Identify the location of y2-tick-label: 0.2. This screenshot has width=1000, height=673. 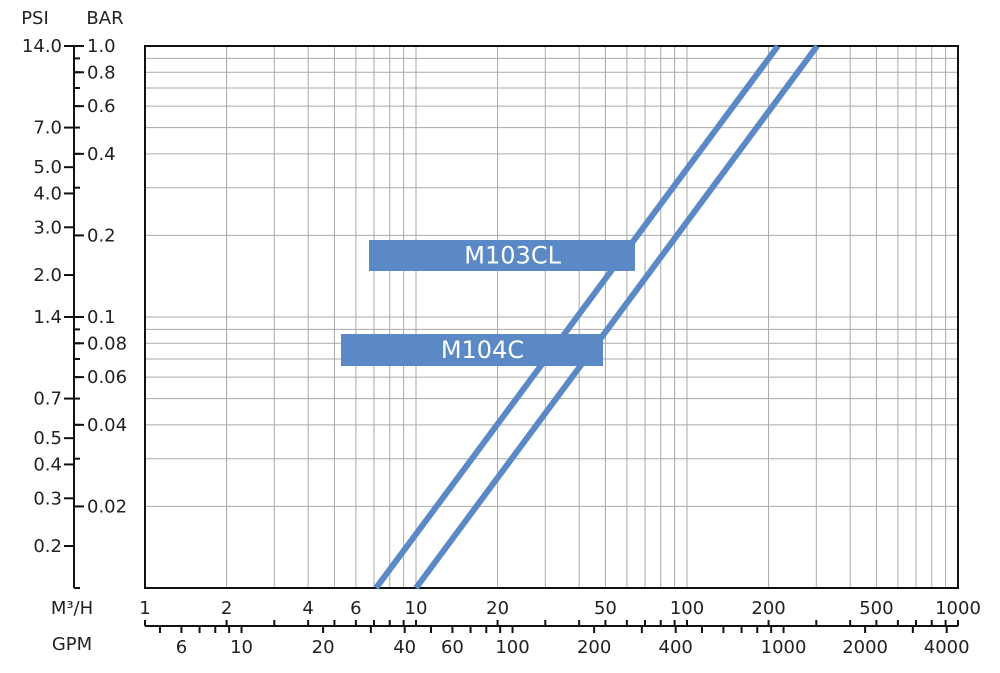
(47, 546).